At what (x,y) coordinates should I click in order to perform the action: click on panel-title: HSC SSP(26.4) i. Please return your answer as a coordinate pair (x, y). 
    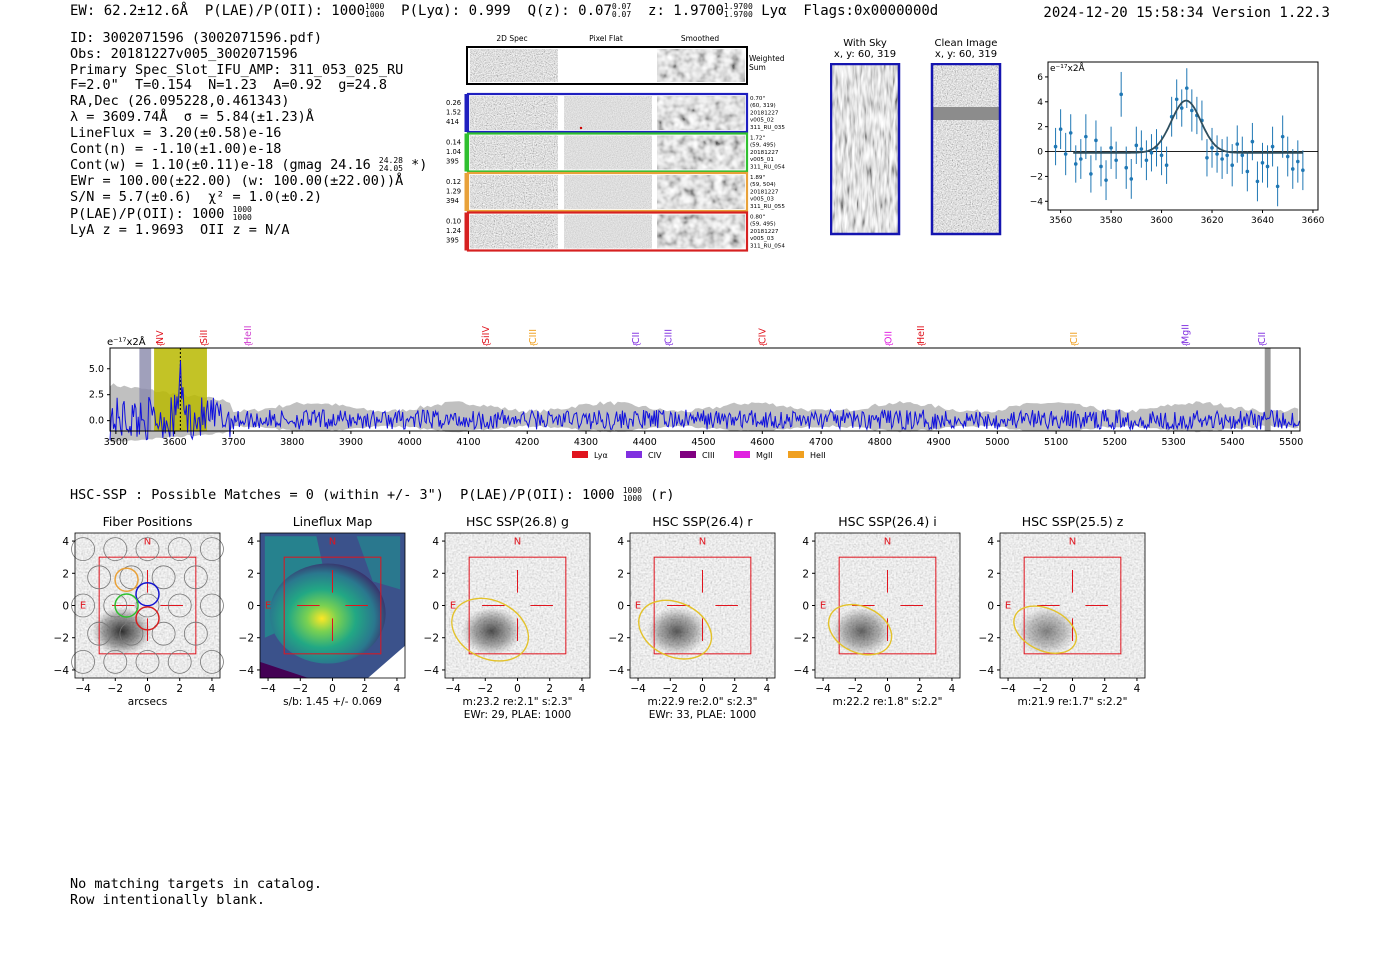
    Looking at the image, I should click on (887, 521).